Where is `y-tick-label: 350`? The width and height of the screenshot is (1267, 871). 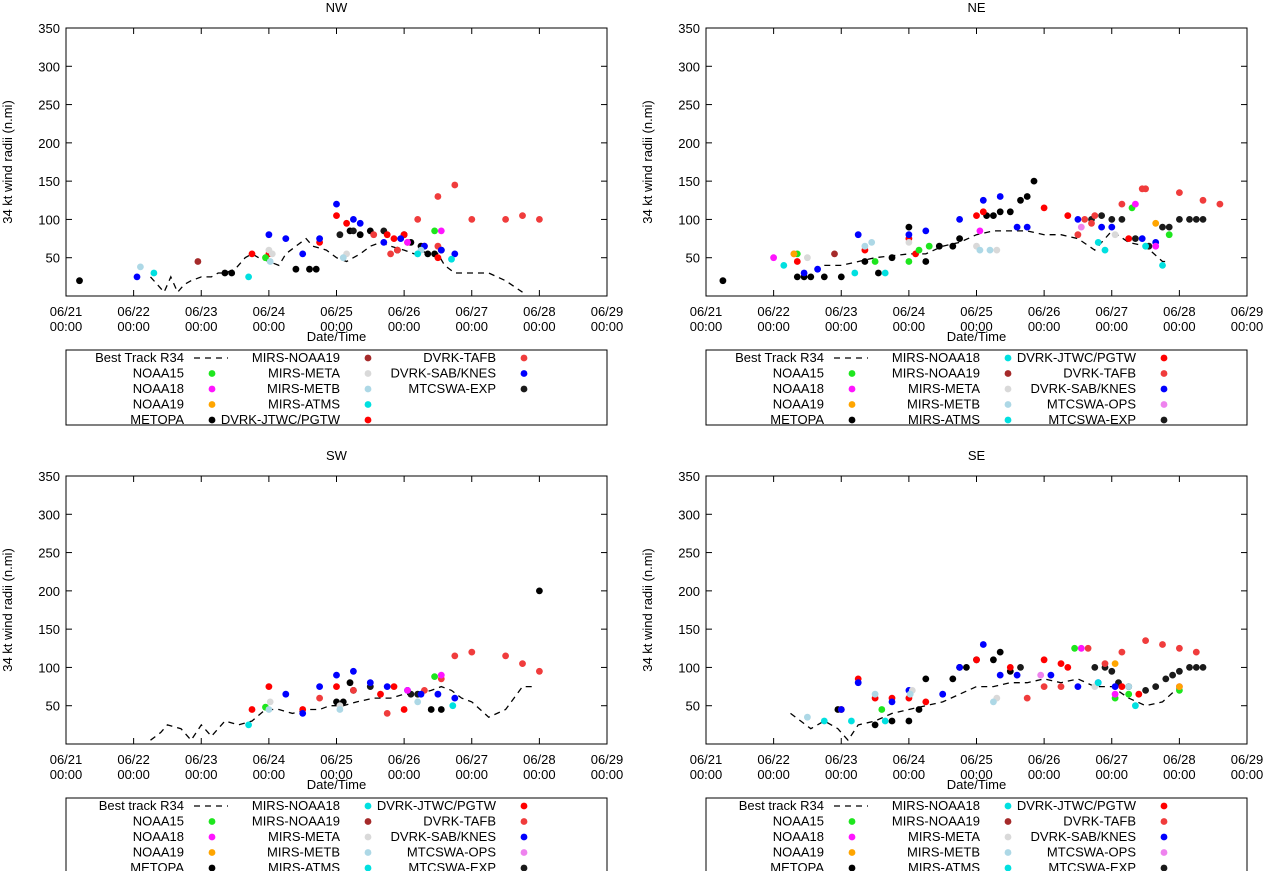
y-tick-label: 350 is located at coordinates (49, 28).